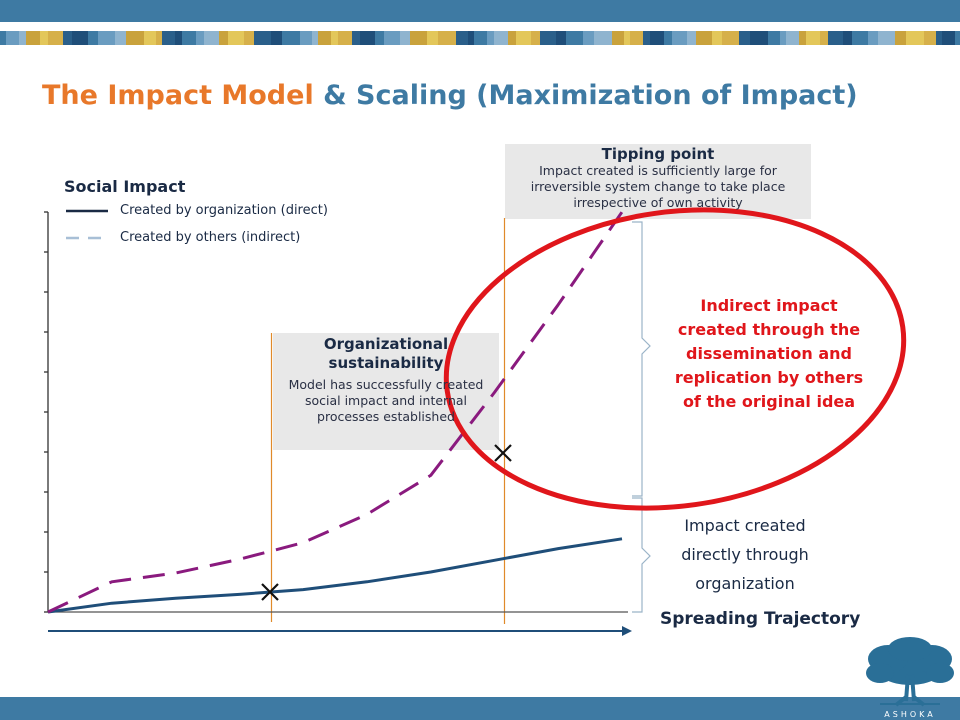 This screenshot has width=960, height=720. What do you see at coordinates (641, 359) in the screenshot?
I see `indirect-brace` at bounding box center [641, 359].